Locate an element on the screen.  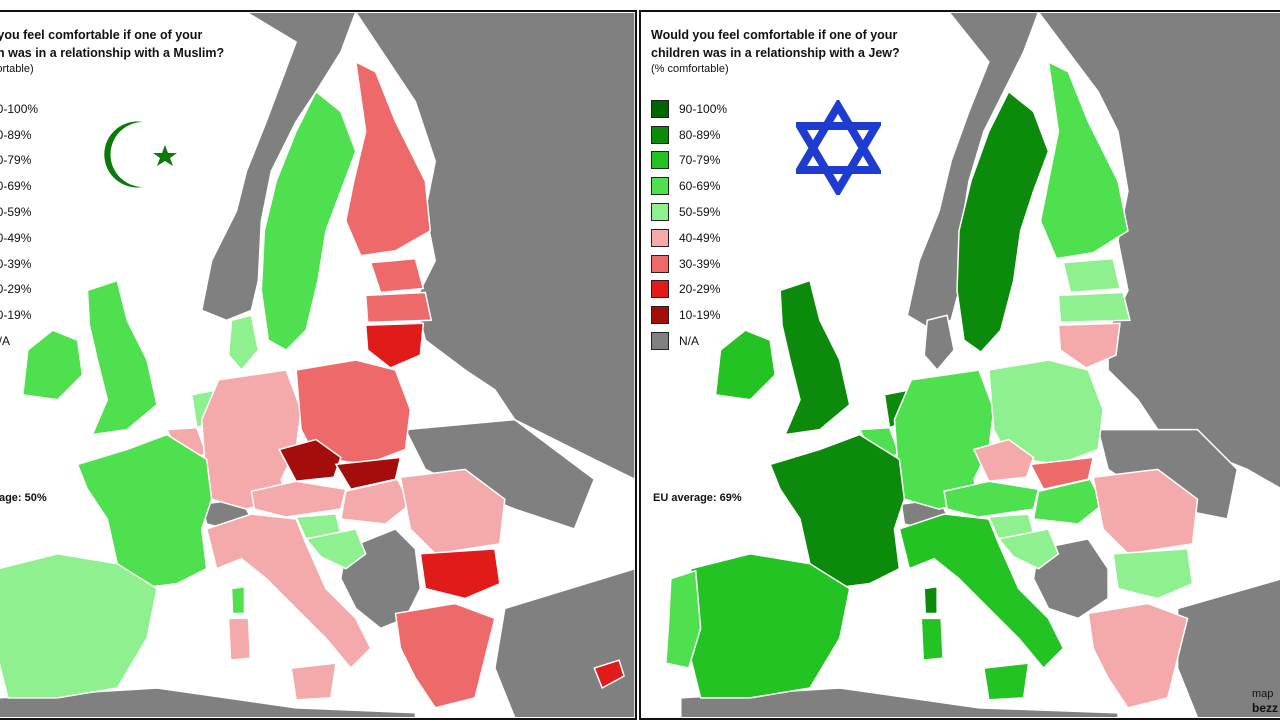
credit-line-1: map is located at coordinates (1262, 694).